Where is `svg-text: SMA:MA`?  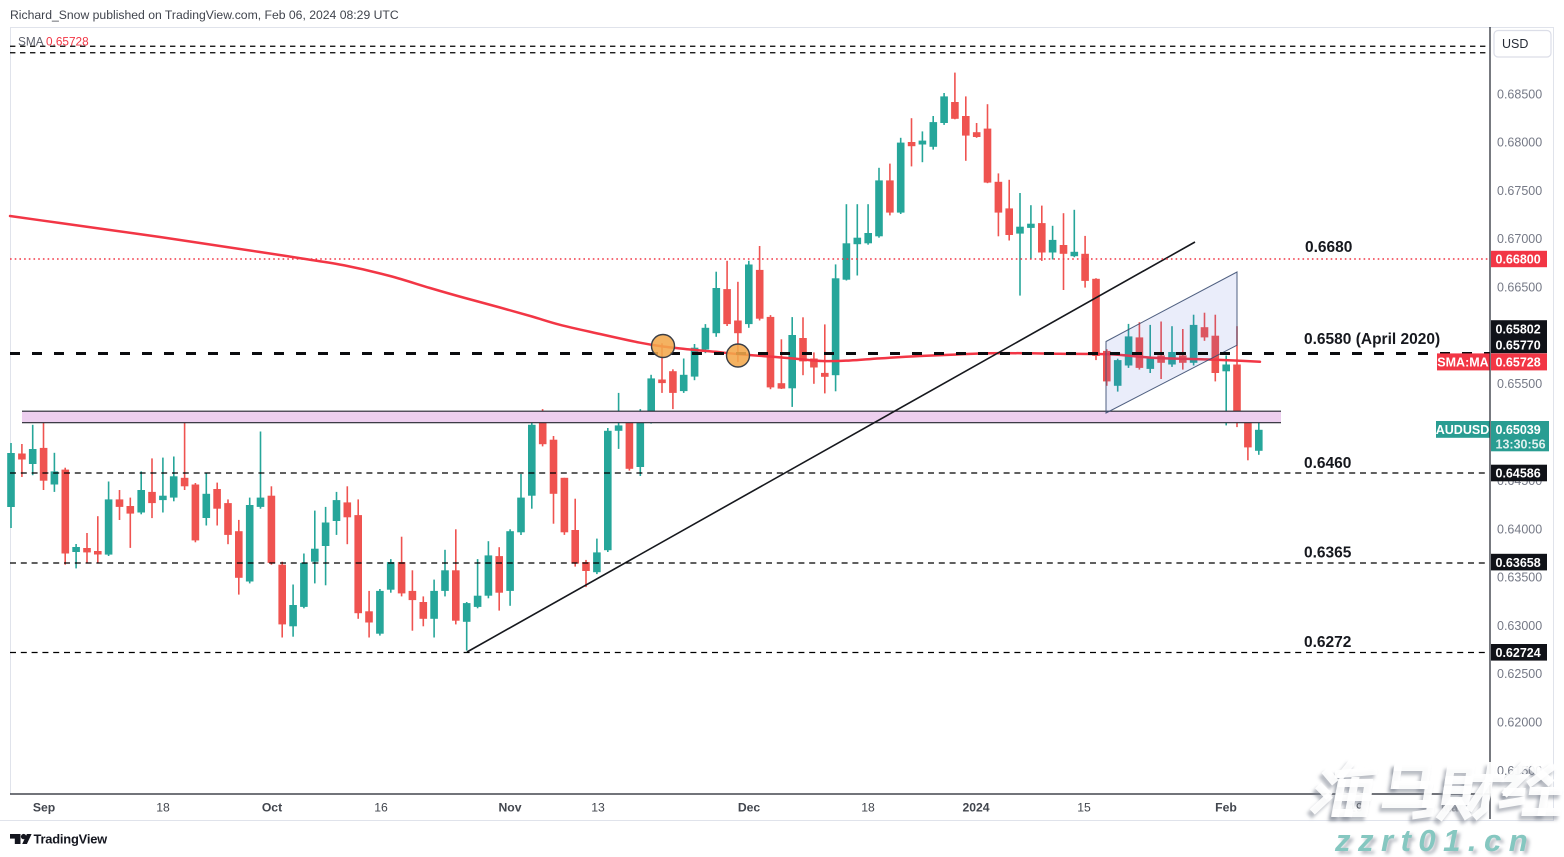 svg-text: SMA:MA is located at coordinates (1462, 362).